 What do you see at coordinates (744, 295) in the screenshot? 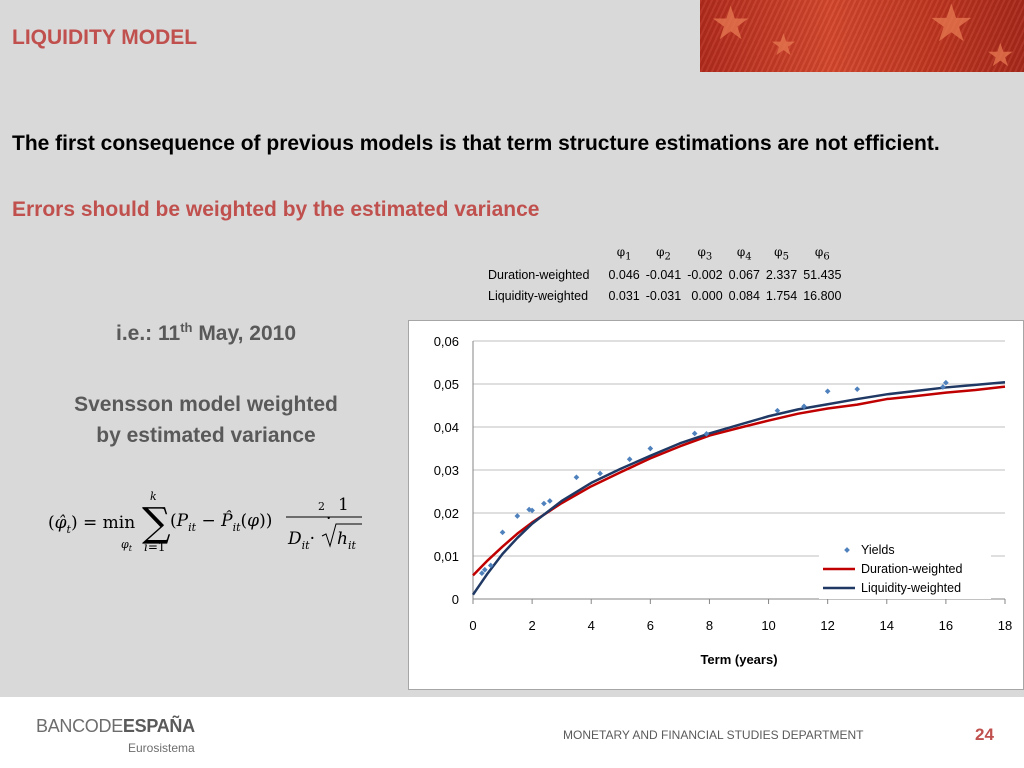
I see `table-cell: 0.084` at bounding box center [744, 295].